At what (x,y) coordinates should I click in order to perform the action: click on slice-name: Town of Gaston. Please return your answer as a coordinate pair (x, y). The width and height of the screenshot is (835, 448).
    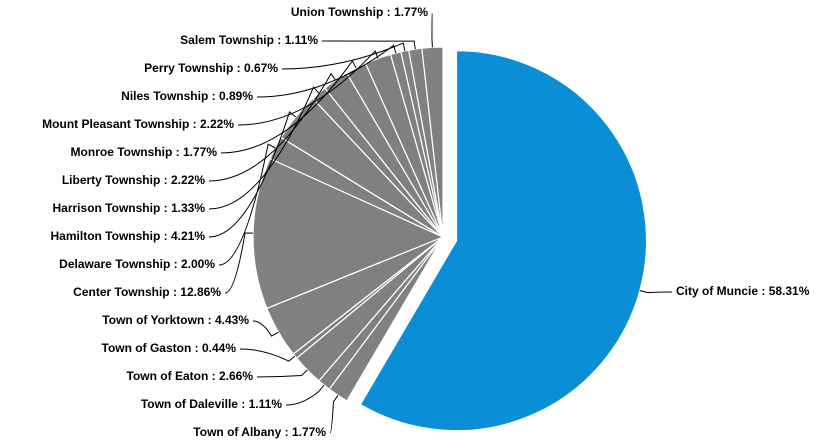
    Looking at the image, I should click on (147, 348).